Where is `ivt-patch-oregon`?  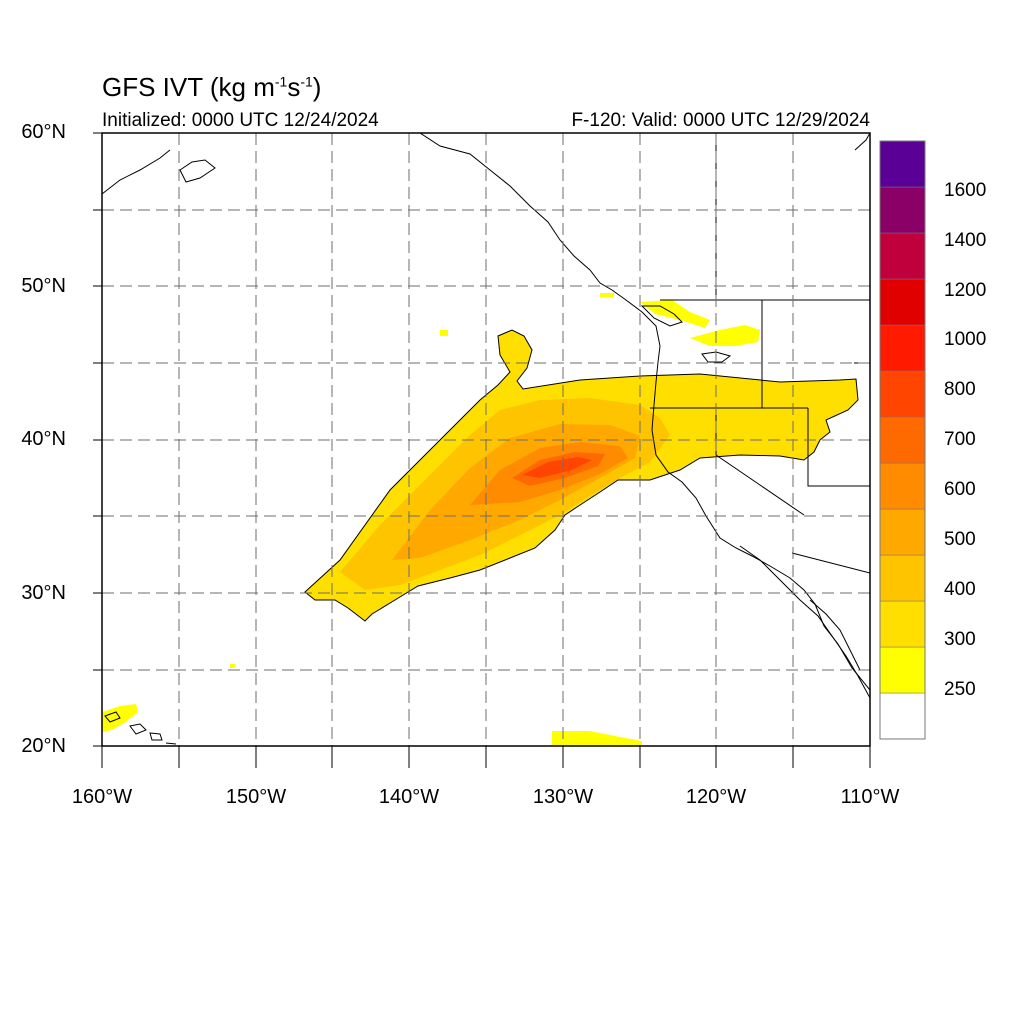
ivt-patch-oregon is located at coordinates (725, 335).